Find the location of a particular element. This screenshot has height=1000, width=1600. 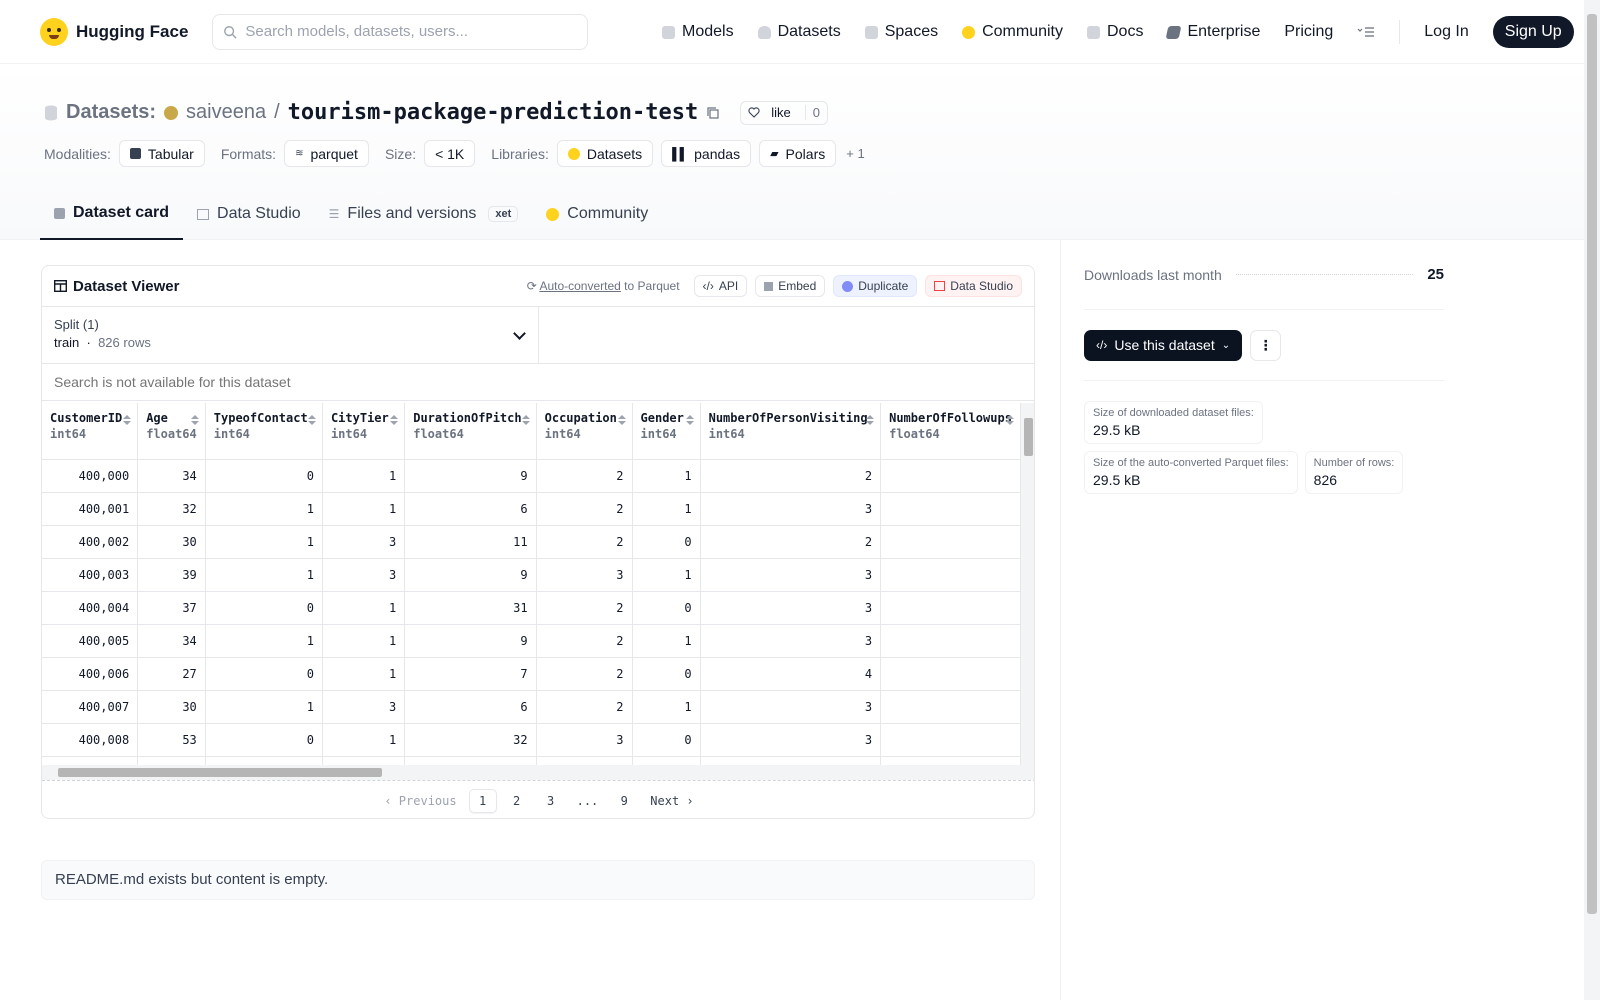

table-cell: 400,008 is located at coordinates (90, 740).